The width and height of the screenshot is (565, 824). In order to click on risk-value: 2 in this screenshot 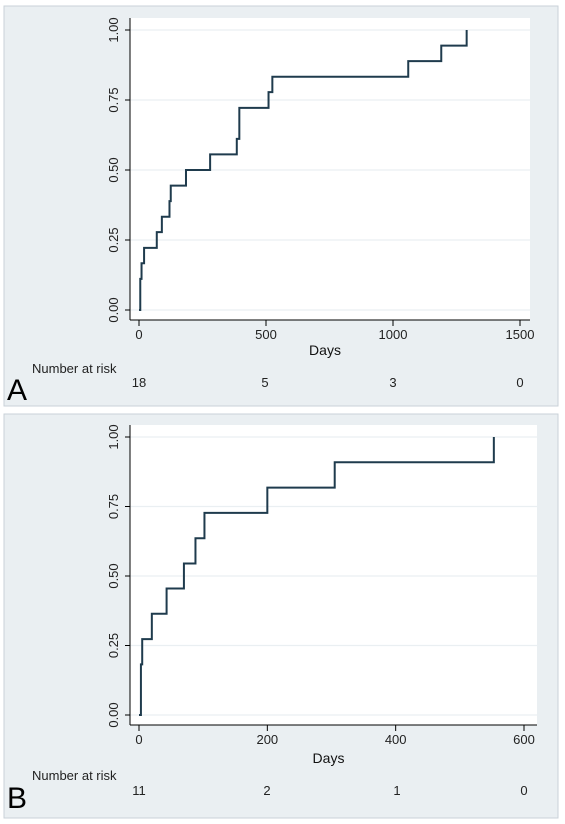, I will do `click(266, 790)`.